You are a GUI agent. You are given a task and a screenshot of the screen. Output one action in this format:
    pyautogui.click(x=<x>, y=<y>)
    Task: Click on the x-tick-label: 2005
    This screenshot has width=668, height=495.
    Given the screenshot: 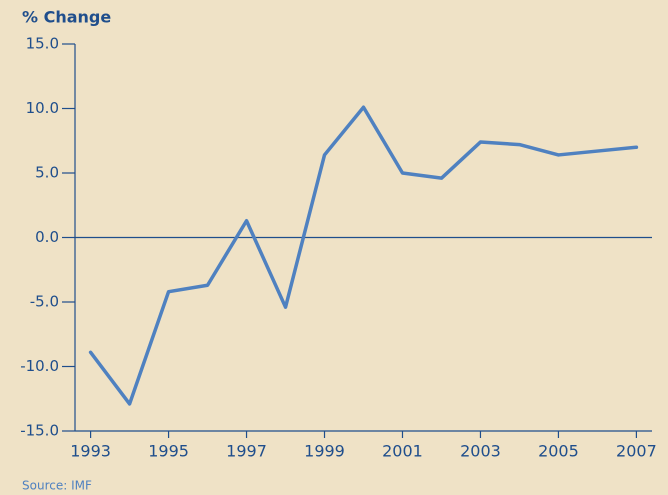 What is the action you would take?
    pyautogui.click(x=558, y=451)
    